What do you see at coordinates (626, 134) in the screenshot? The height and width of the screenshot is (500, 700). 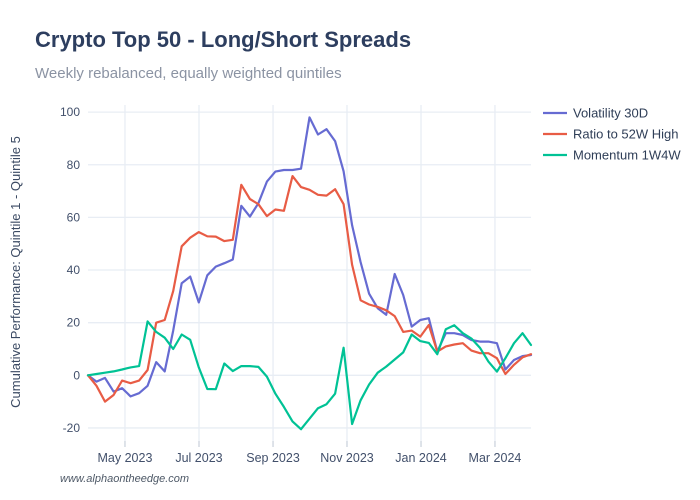 I see `legend-label: Ratio to 52W High` at bounding box center [626, 134].